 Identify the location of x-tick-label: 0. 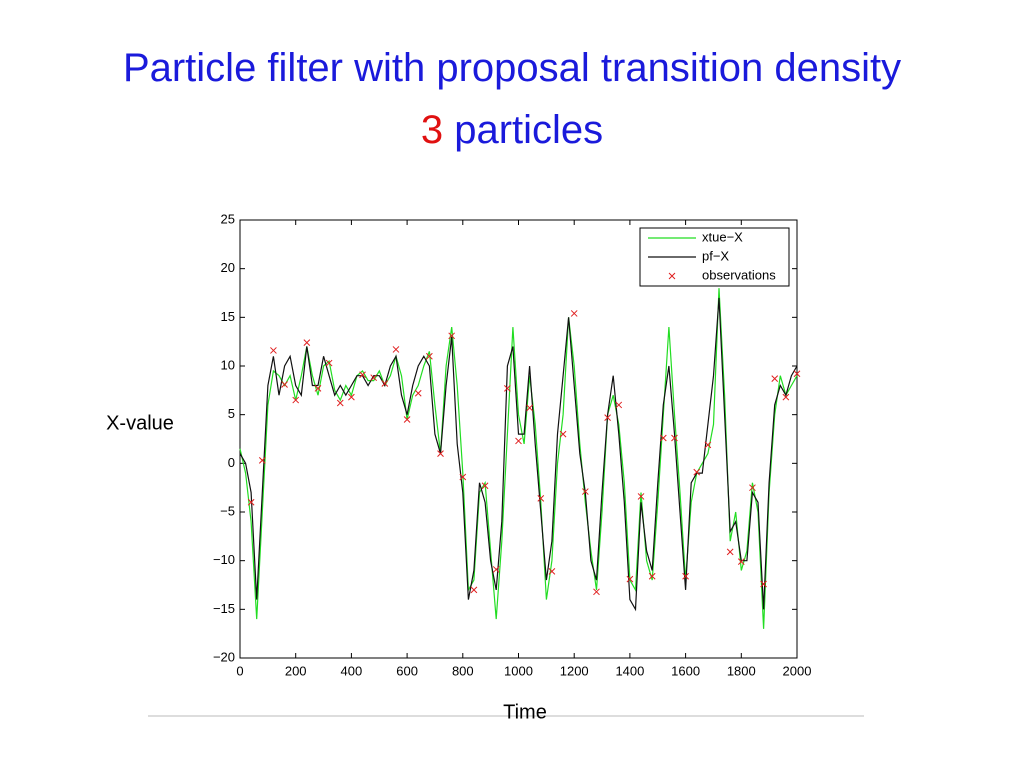
(239, 670).